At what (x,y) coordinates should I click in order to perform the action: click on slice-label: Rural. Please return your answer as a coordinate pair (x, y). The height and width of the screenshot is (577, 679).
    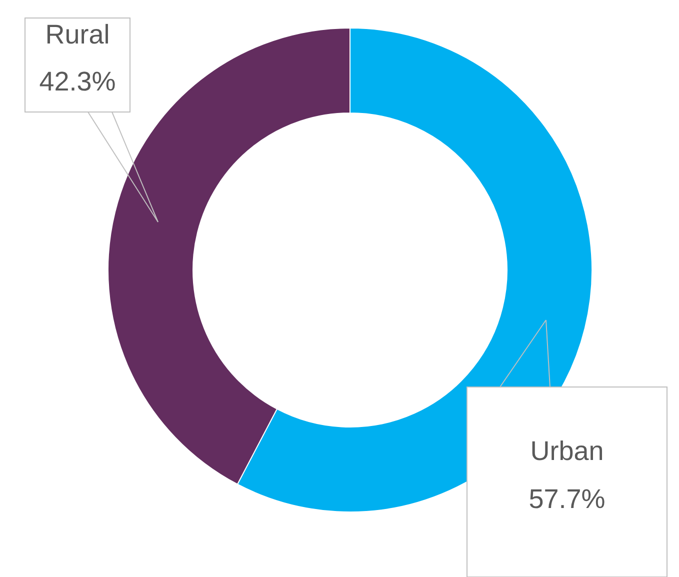
    Looking at the image, I should click on (77, 35).